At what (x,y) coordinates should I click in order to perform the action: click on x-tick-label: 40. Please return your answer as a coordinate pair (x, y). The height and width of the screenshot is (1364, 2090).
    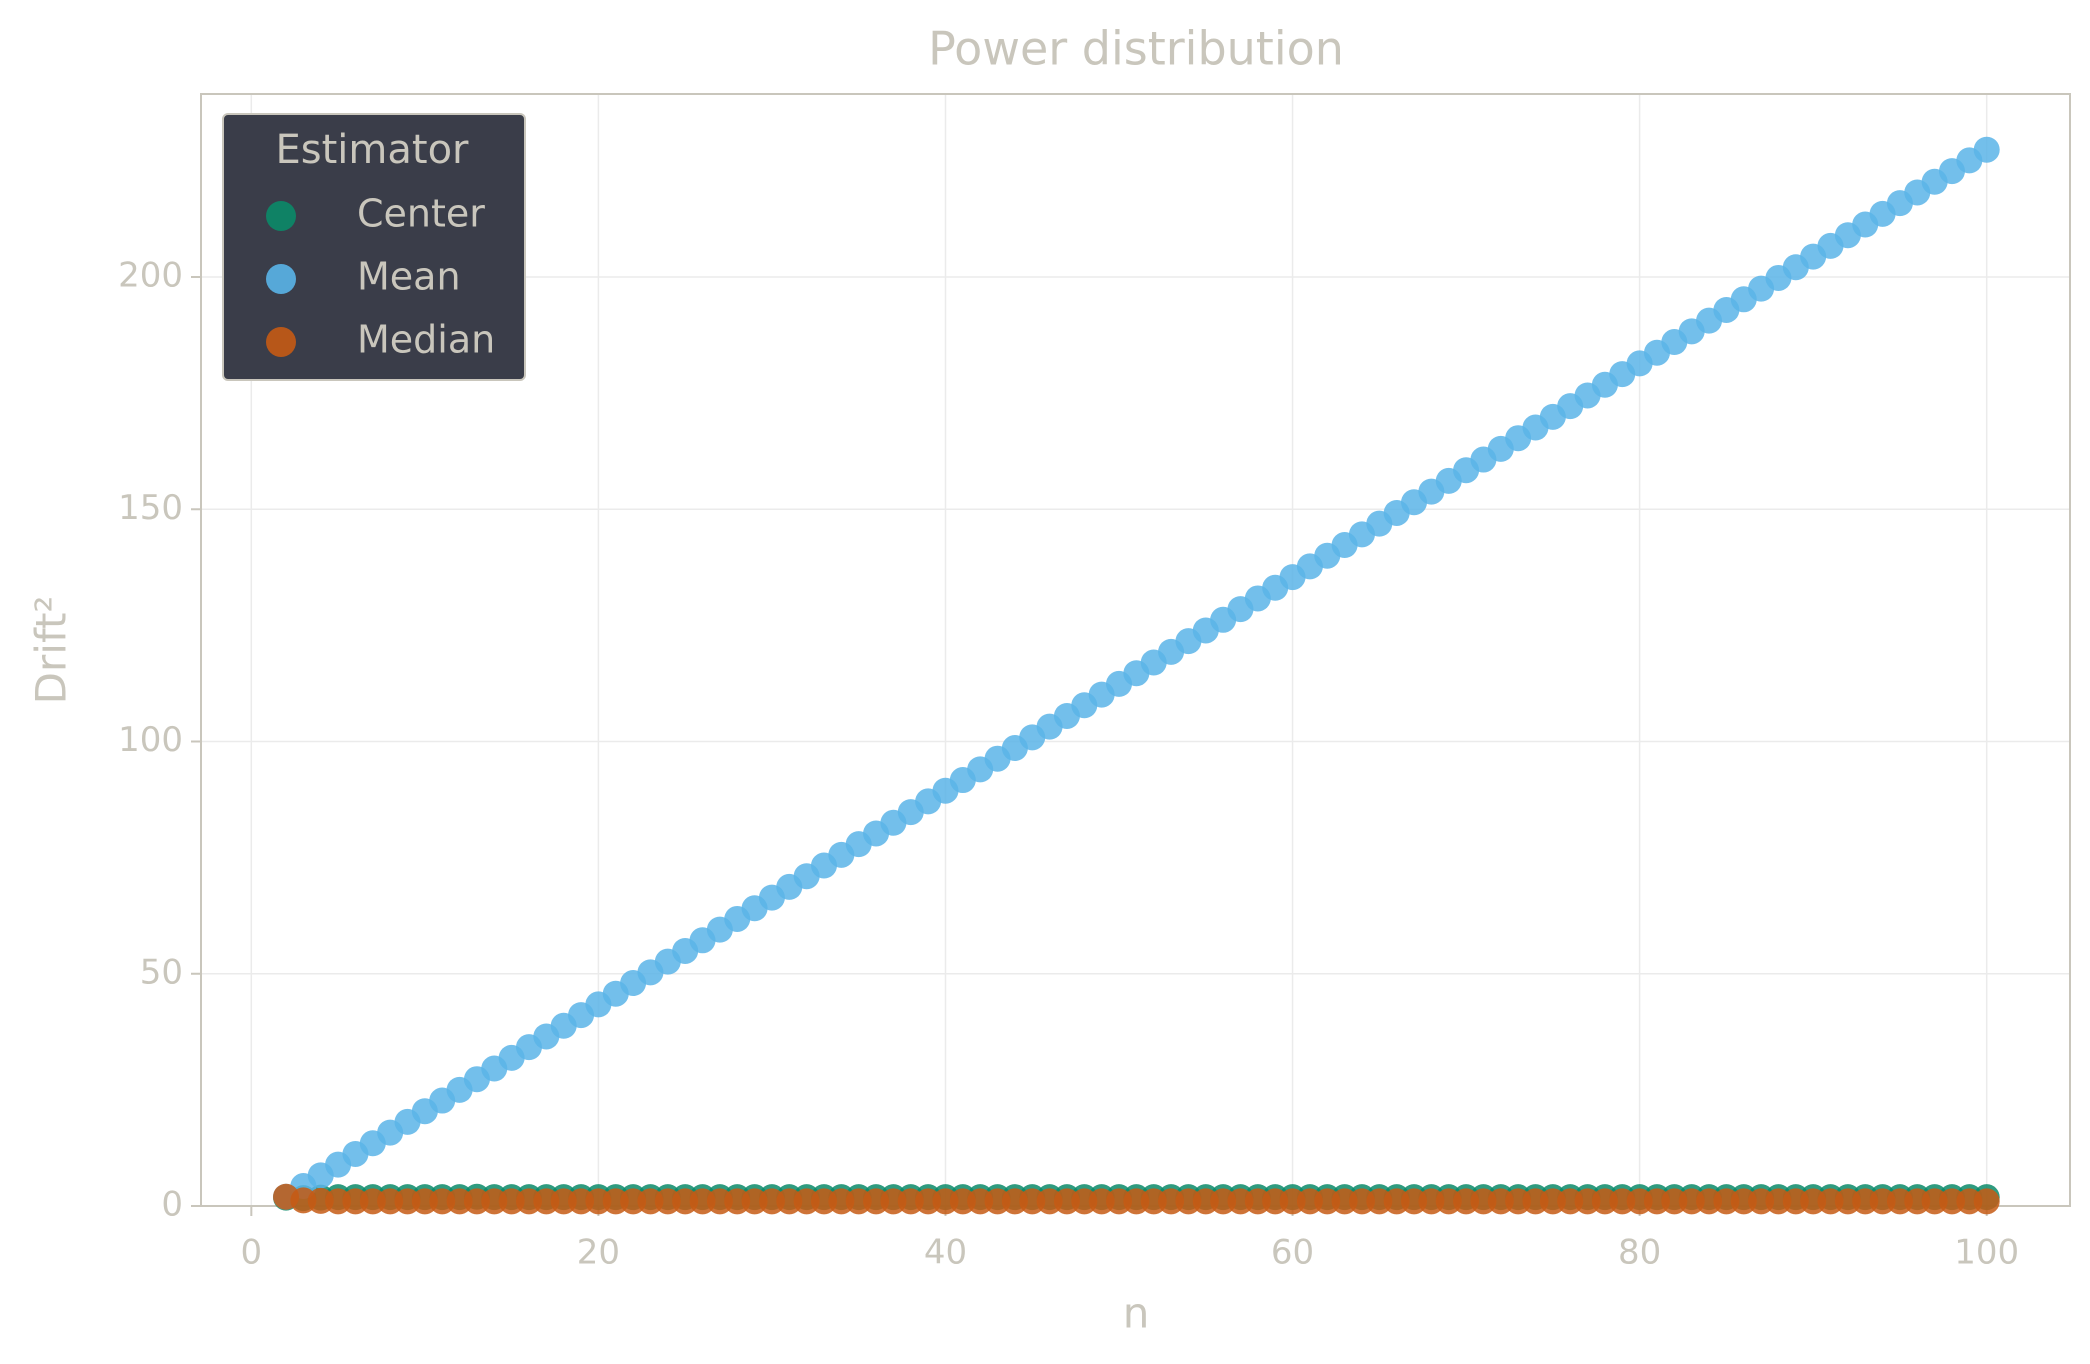
    Looking at the image, I should click on (945, 1253).